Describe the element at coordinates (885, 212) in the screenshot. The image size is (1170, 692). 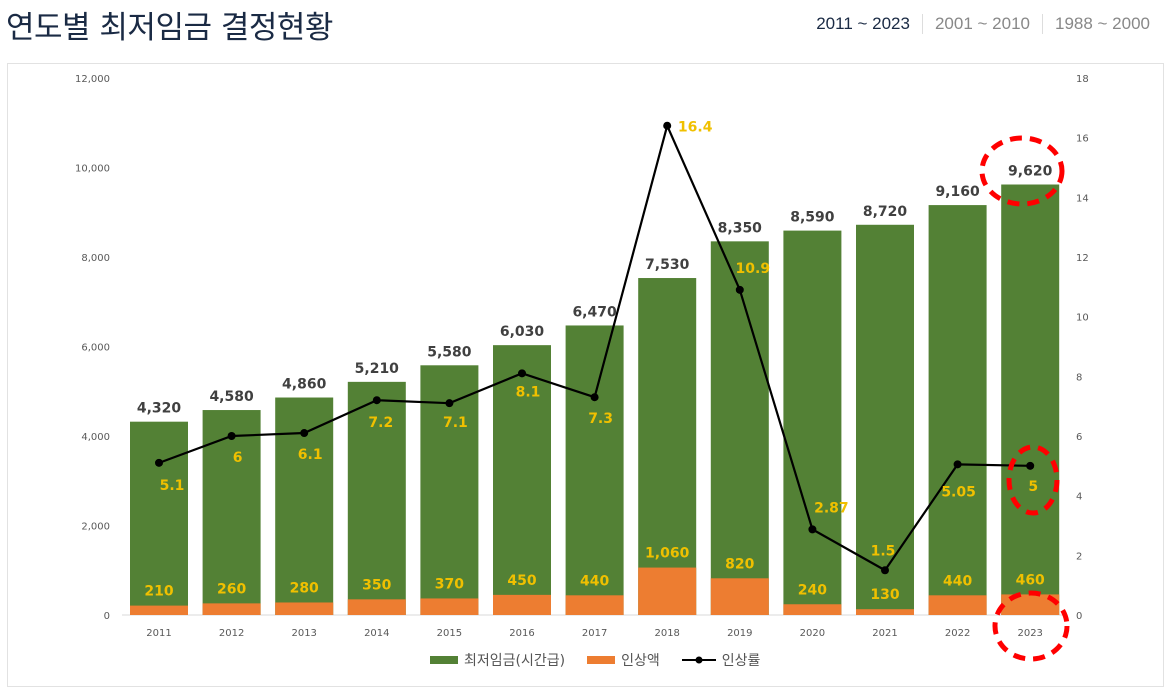
I see `wage-label: 8,720` at that location.